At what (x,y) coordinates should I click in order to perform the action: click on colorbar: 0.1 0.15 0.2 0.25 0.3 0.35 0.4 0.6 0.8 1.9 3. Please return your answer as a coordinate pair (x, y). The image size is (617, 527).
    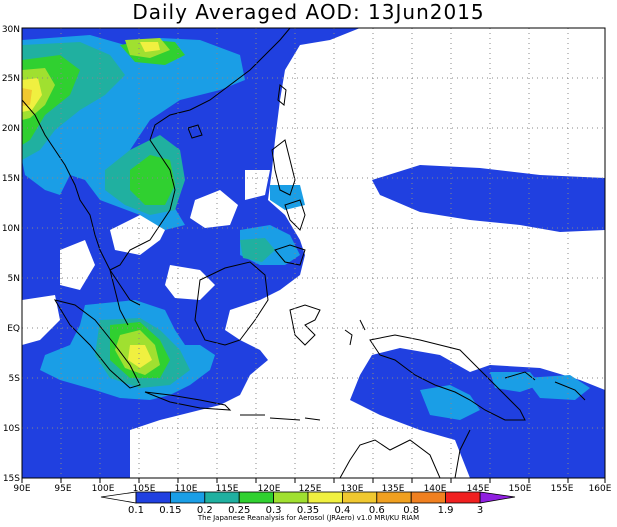
    Looking at the image, I should click on (308, 503).